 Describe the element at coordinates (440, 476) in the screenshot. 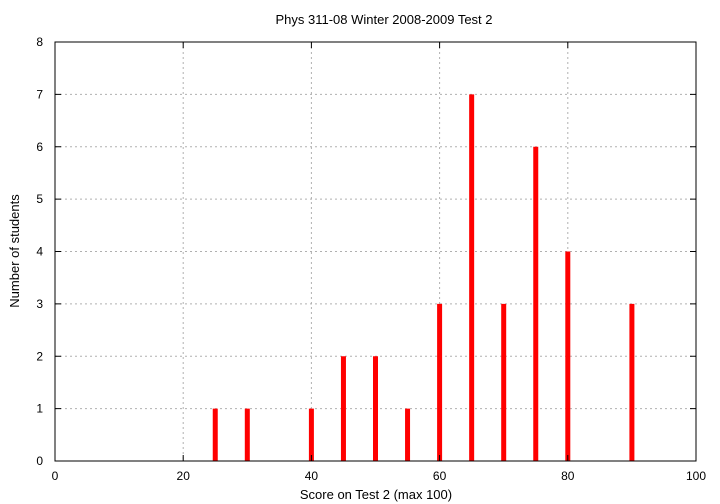

I see `x-tick-label: 60` at that location.